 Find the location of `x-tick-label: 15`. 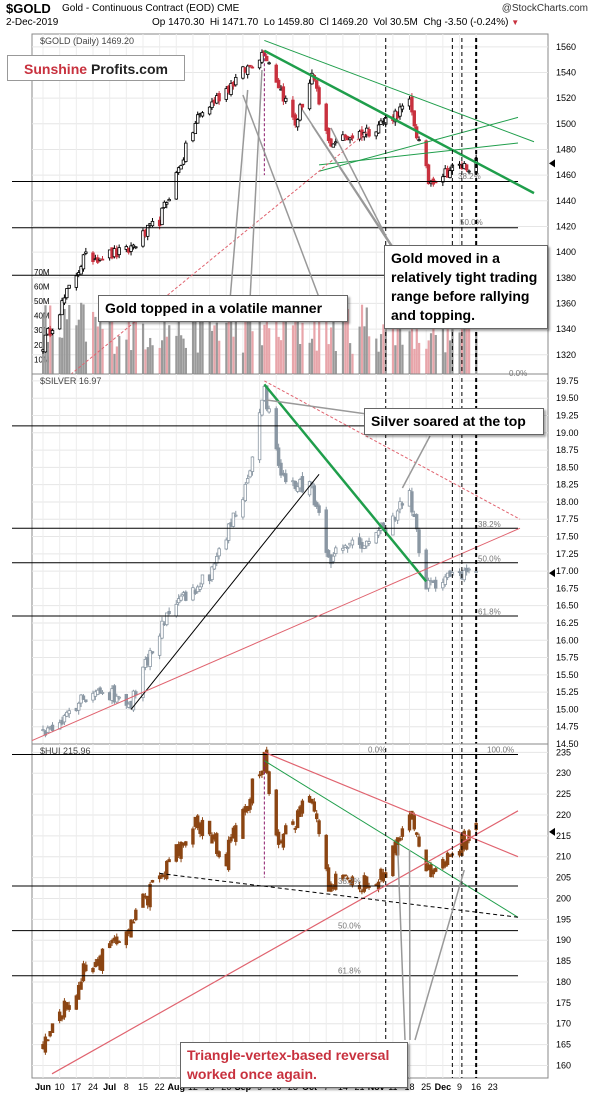

x-tick-label: 15 is located at coordinates (143, 1087).